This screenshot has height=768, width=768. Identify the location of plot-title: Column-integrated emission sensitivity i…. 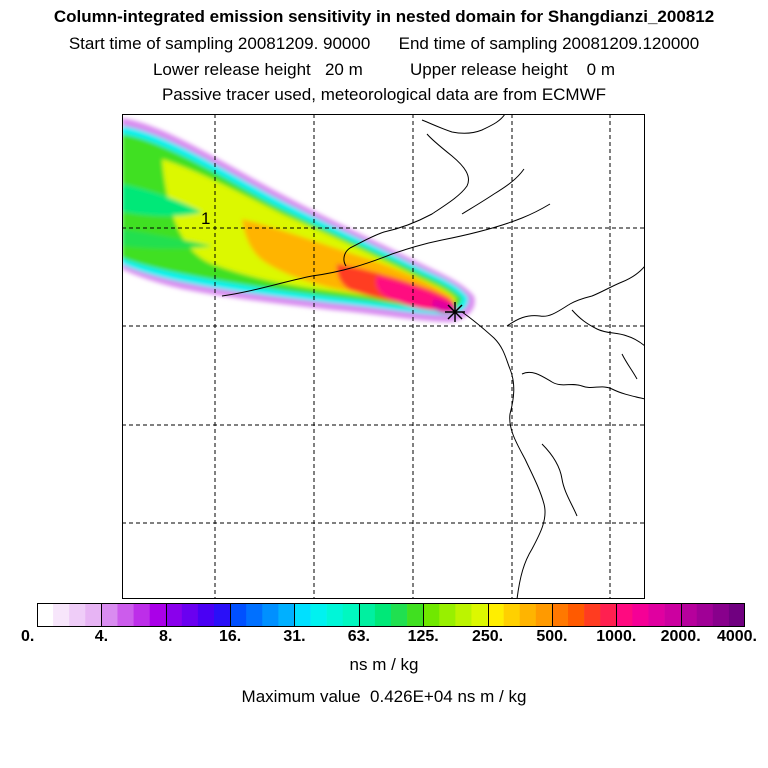
(384, 16).